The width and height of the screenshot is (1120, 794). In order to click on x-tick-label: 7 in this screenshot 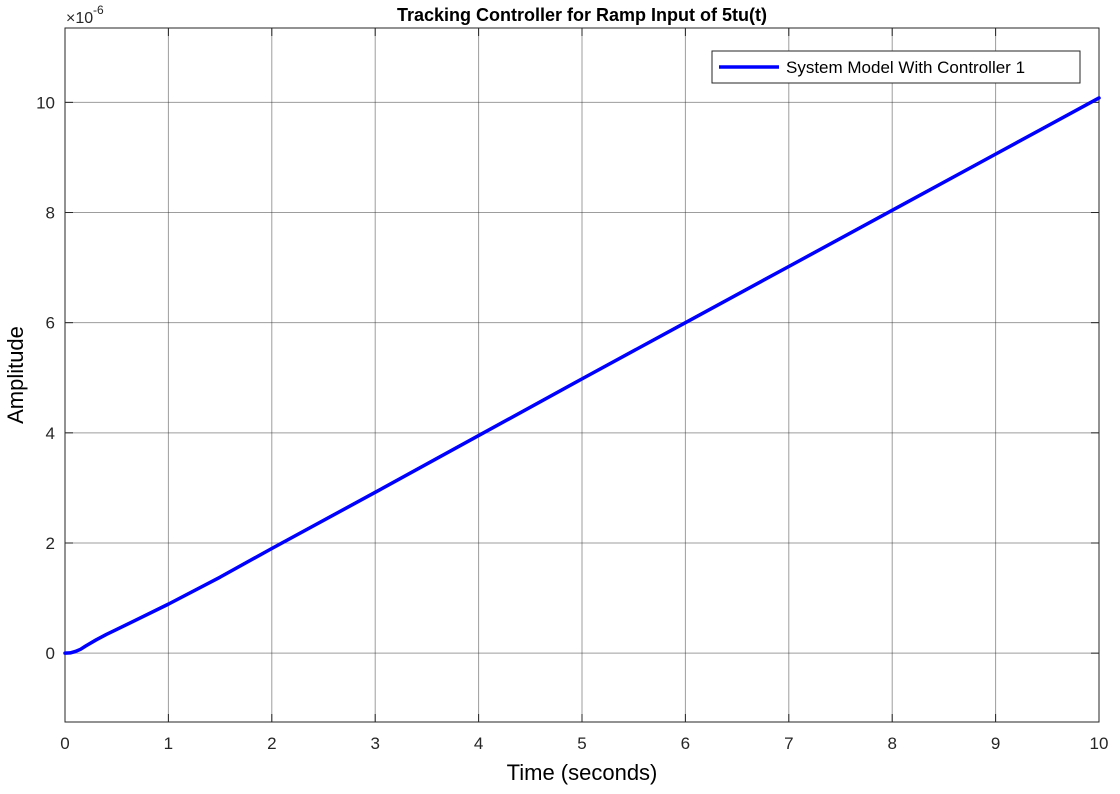, I will do `click(788, 743)`.